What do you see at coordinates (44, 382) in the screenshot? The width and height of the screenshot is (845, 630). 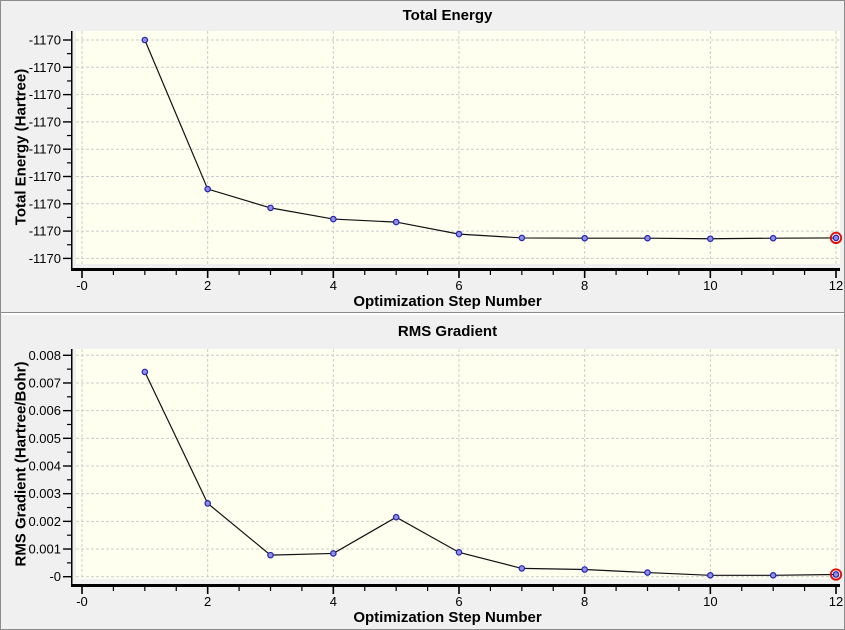 I see `svg-text: 0.007` at bounding box center [44, 382].